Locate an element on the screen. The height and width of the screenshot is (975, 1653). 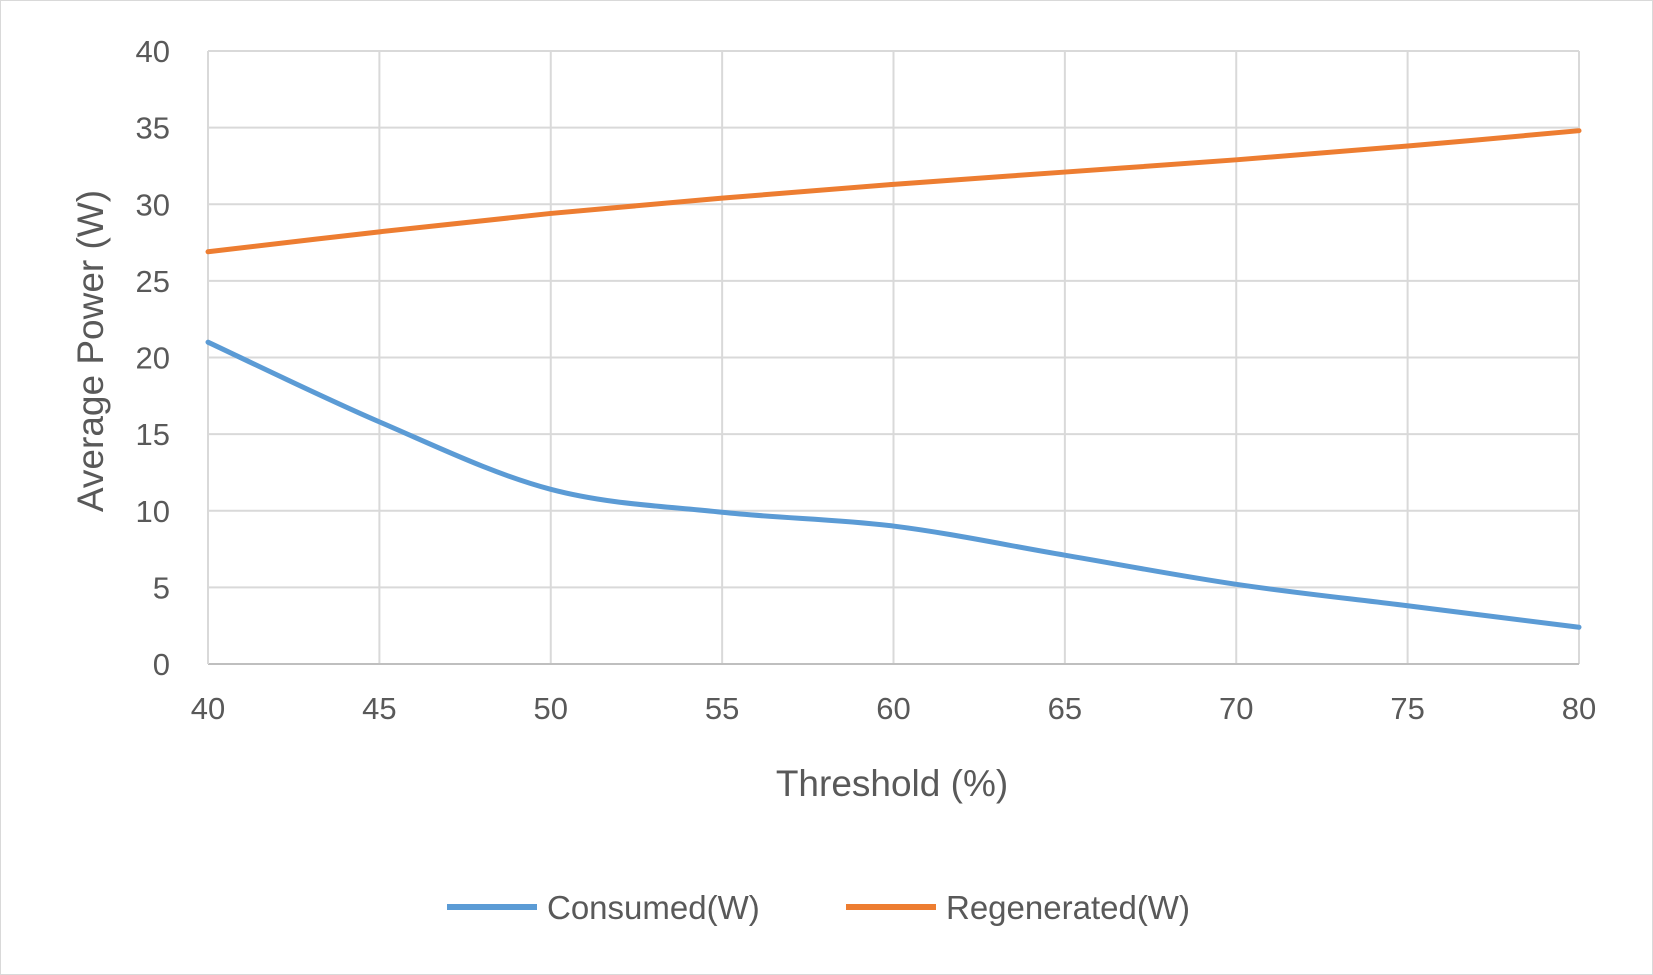
x-axis-ticks: 40 45 50 55 60 65 70 75 80 is located at coordinates (893, 708).